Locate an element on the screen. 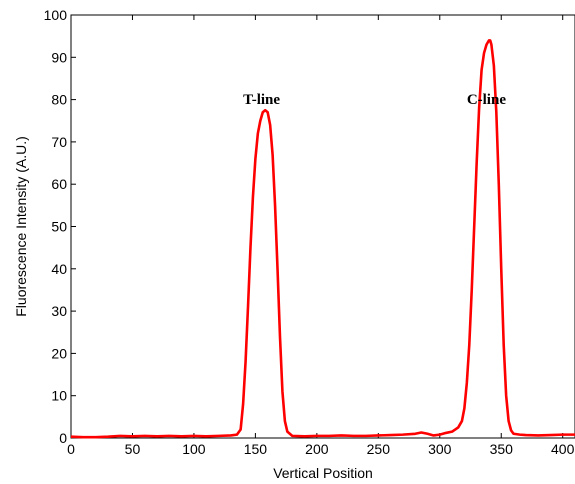 The image size is (575, 484). x-tick-label: 400 is located at coordinates (563, 449).